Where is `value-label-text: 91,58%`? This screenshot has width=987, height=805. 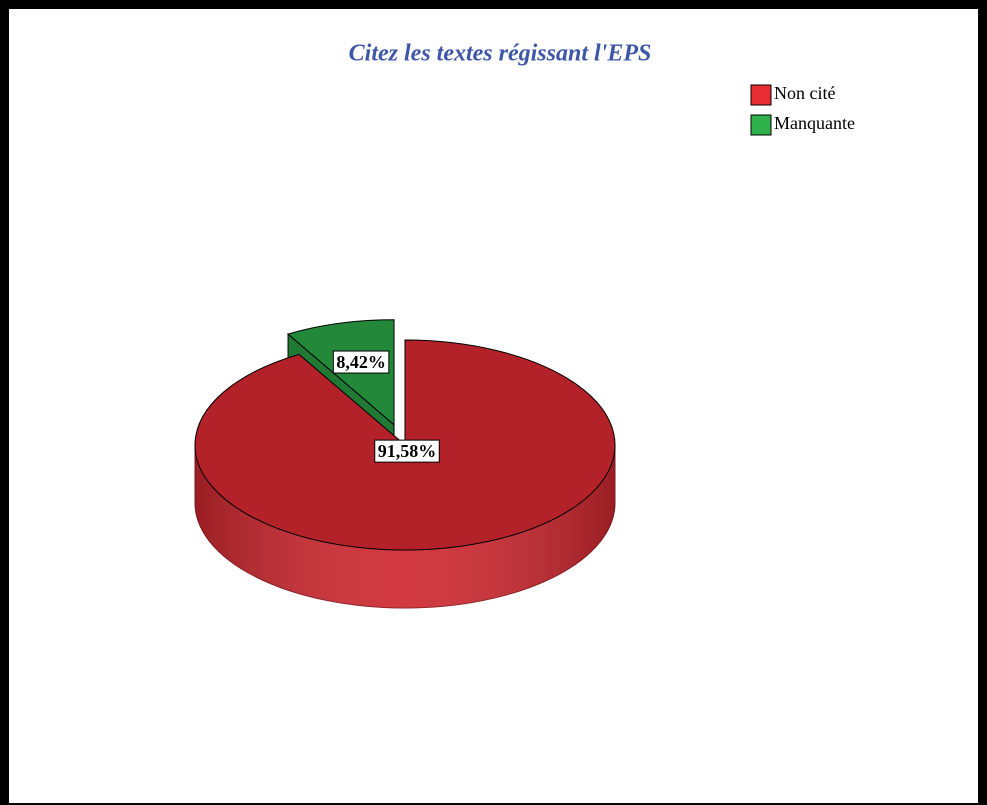 value-label-text: 91,58% is located at coordinates (407, 451).